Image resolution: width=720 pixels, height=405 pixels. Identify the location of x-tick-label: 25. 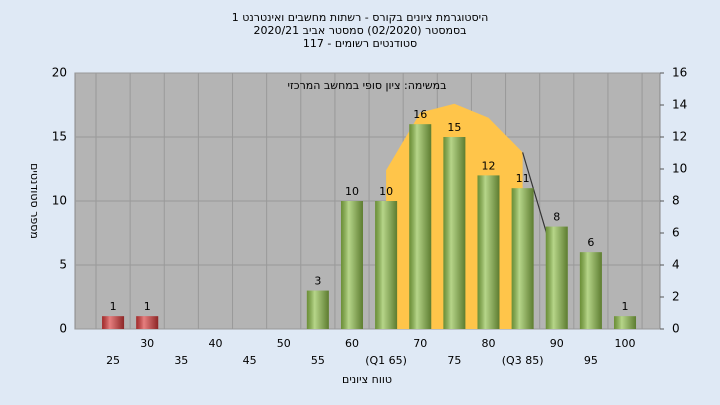
(113, 360).